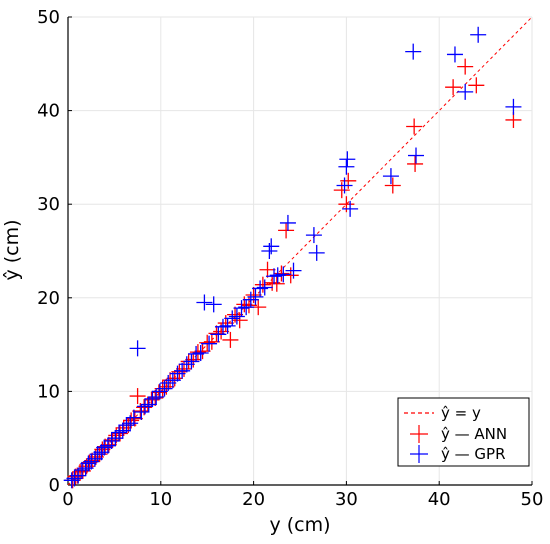  Describe the element at coordinates (419, 454) in the screenshot. I see `legend-gpr-marker` at that location.